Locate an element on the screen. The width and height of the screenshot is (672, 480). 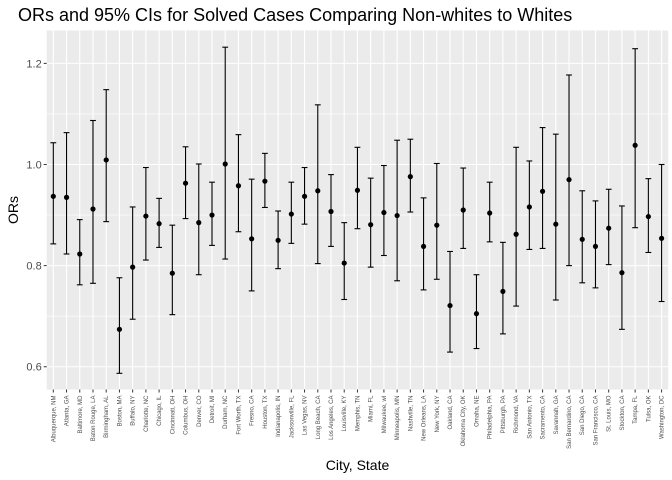
x-tick-label: Washington, DC is located at coordinates (663, 417).